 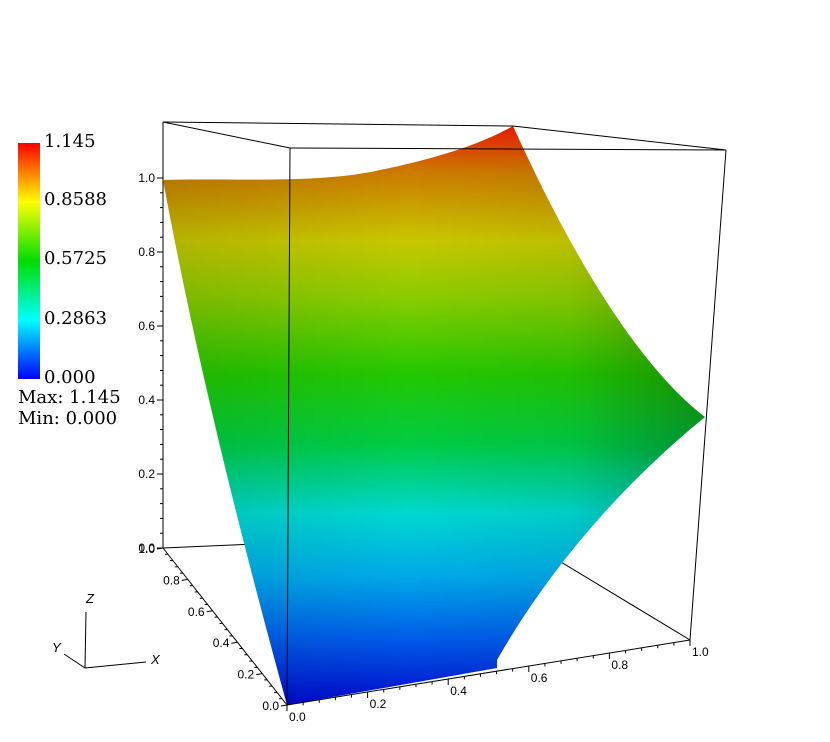 I want to click on triad-y-label: Y, so click(x=57, y=647).